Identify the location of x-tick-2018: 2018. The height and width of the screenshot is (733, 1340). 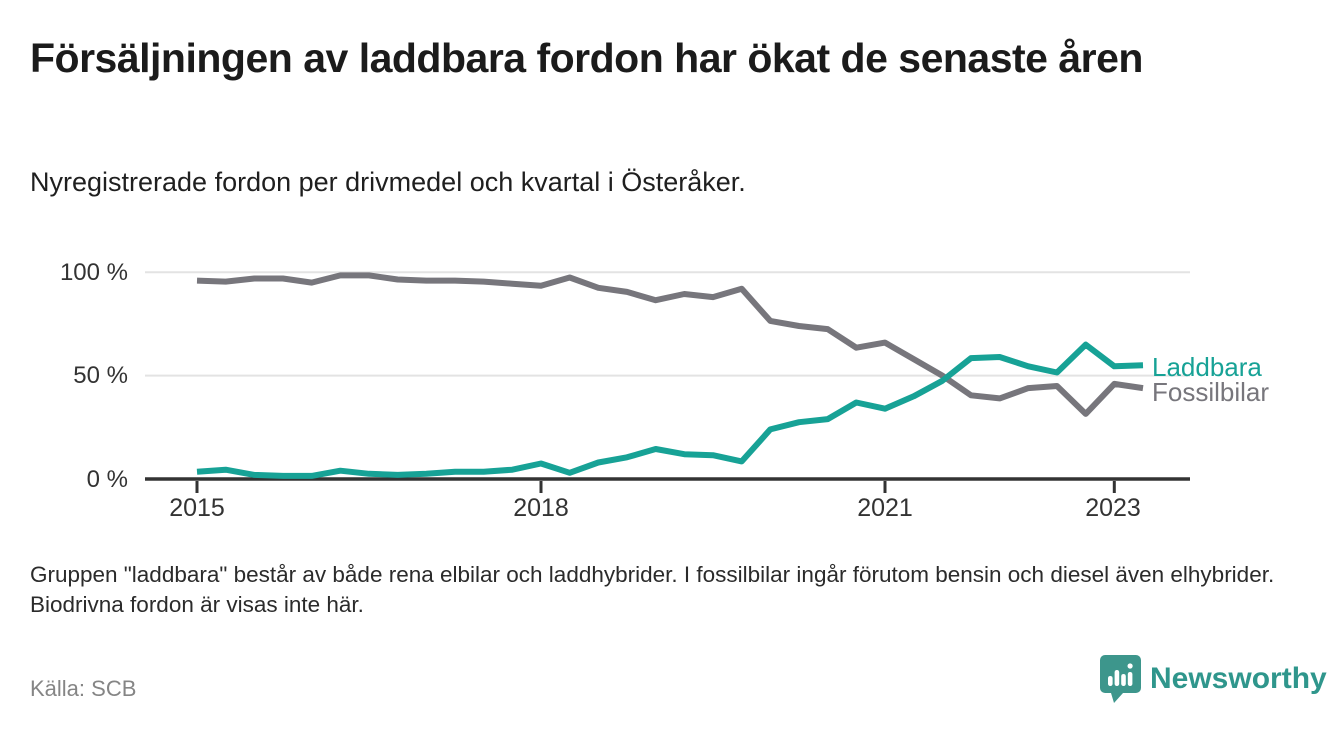
(541, 508).